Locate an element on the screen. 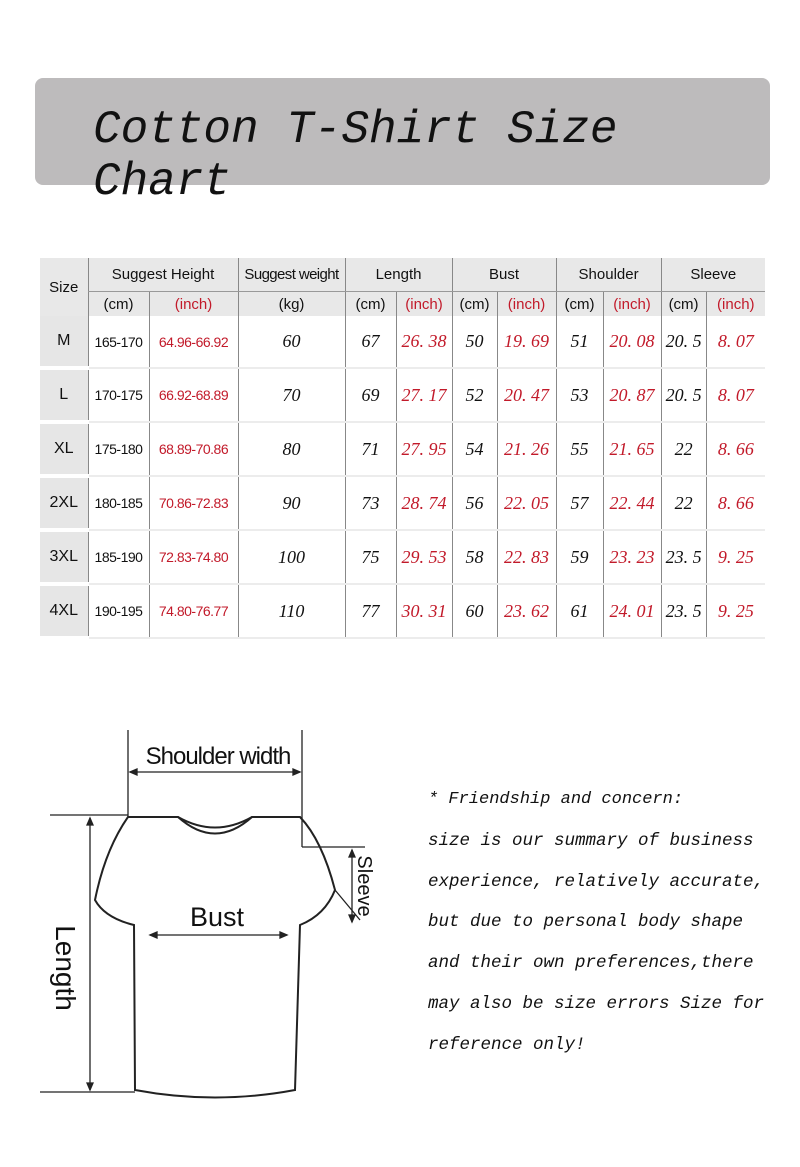 The width and height of the screenshot is (800, 1167). sleeve-label: Sleeve is located at coordinates (364, 885).